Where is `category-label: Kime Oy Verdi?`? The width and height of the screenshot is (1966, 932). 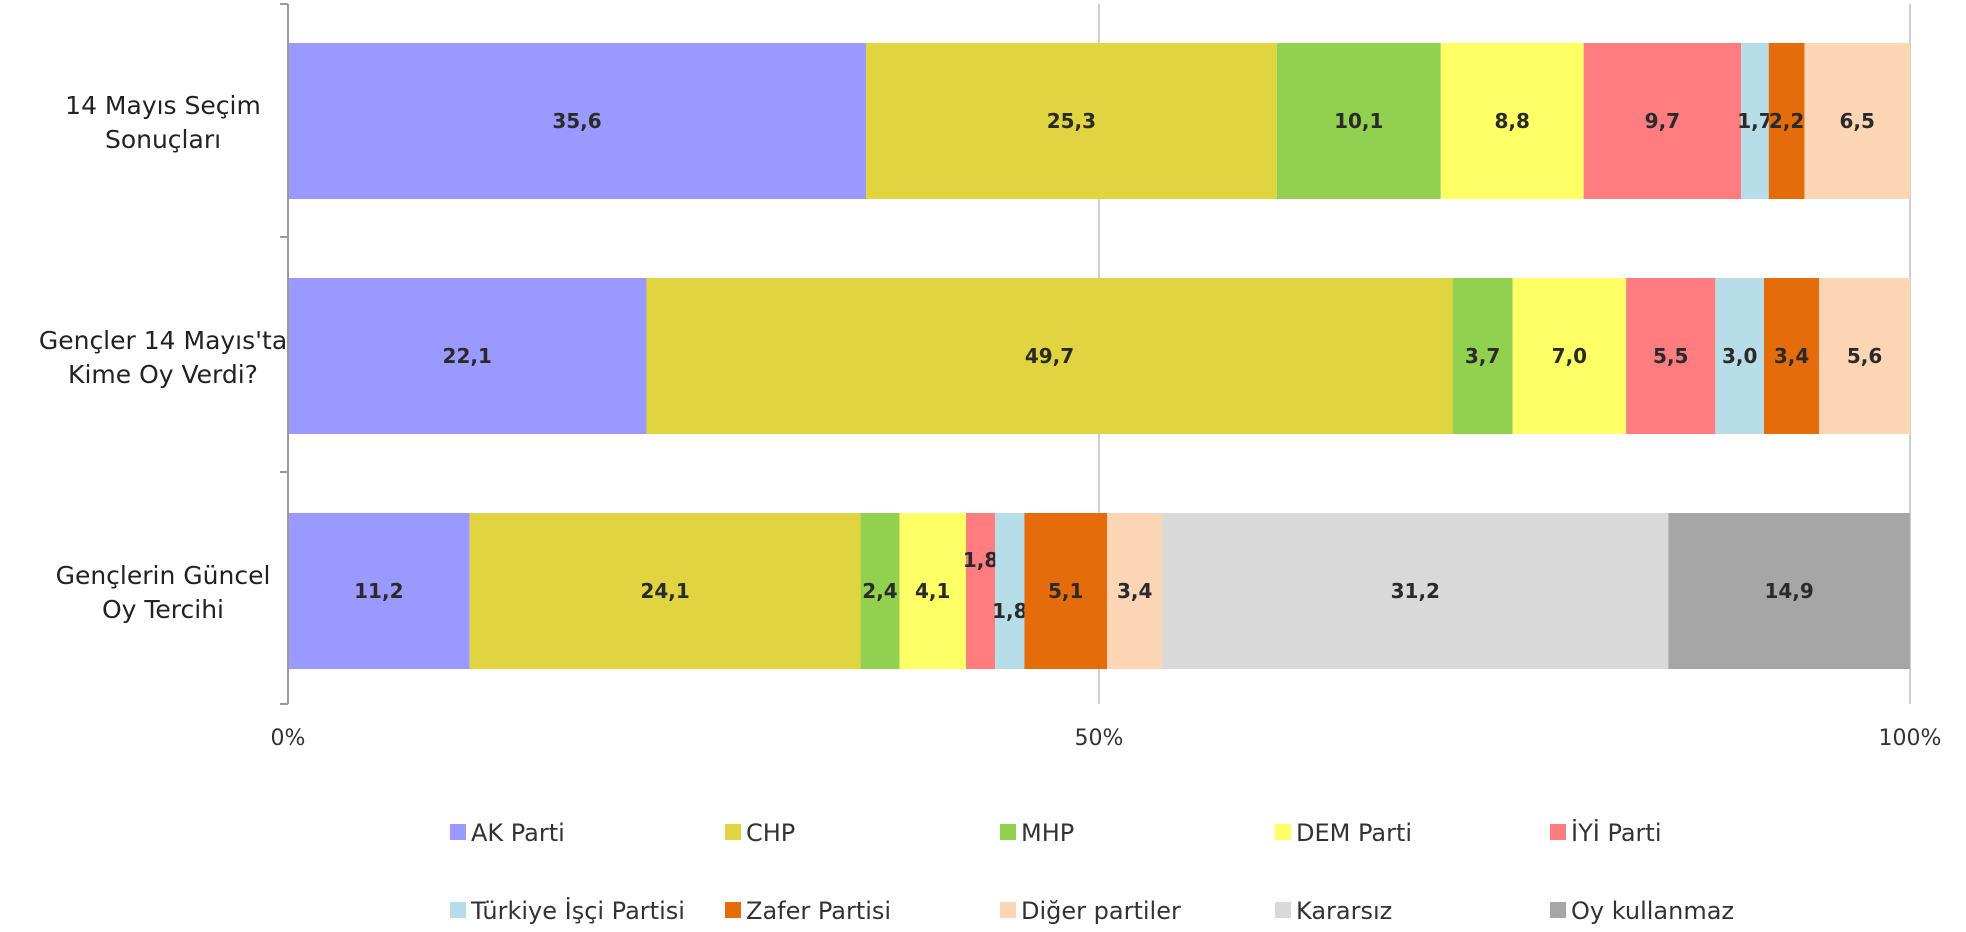 category-label: Kime Oy Verdi? is located at coordinates (163, 374).